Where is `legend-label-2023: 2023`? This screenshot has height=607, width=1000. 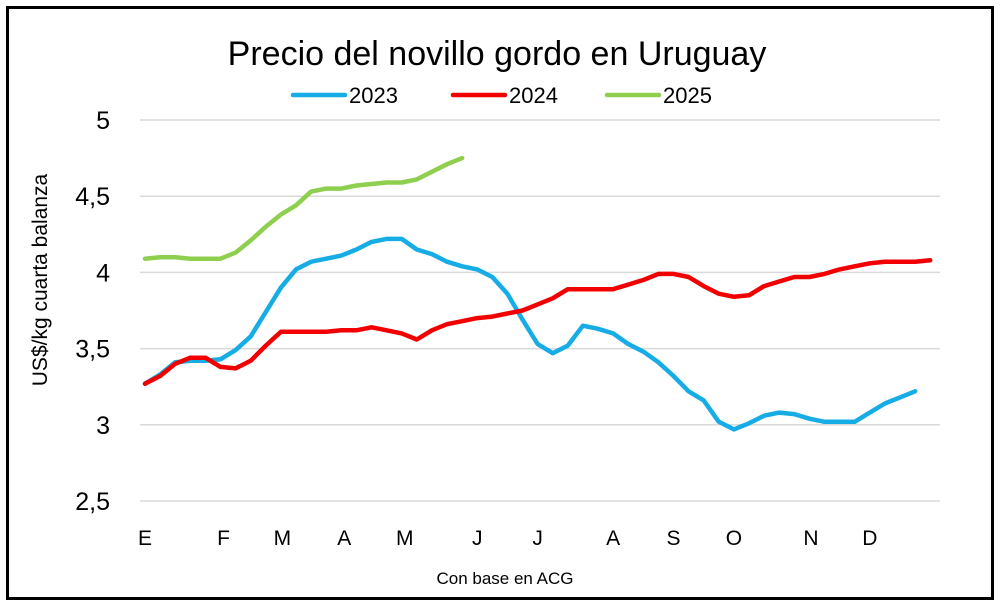 legend-label-2023: 2023 is located at coordinates (373, 95).